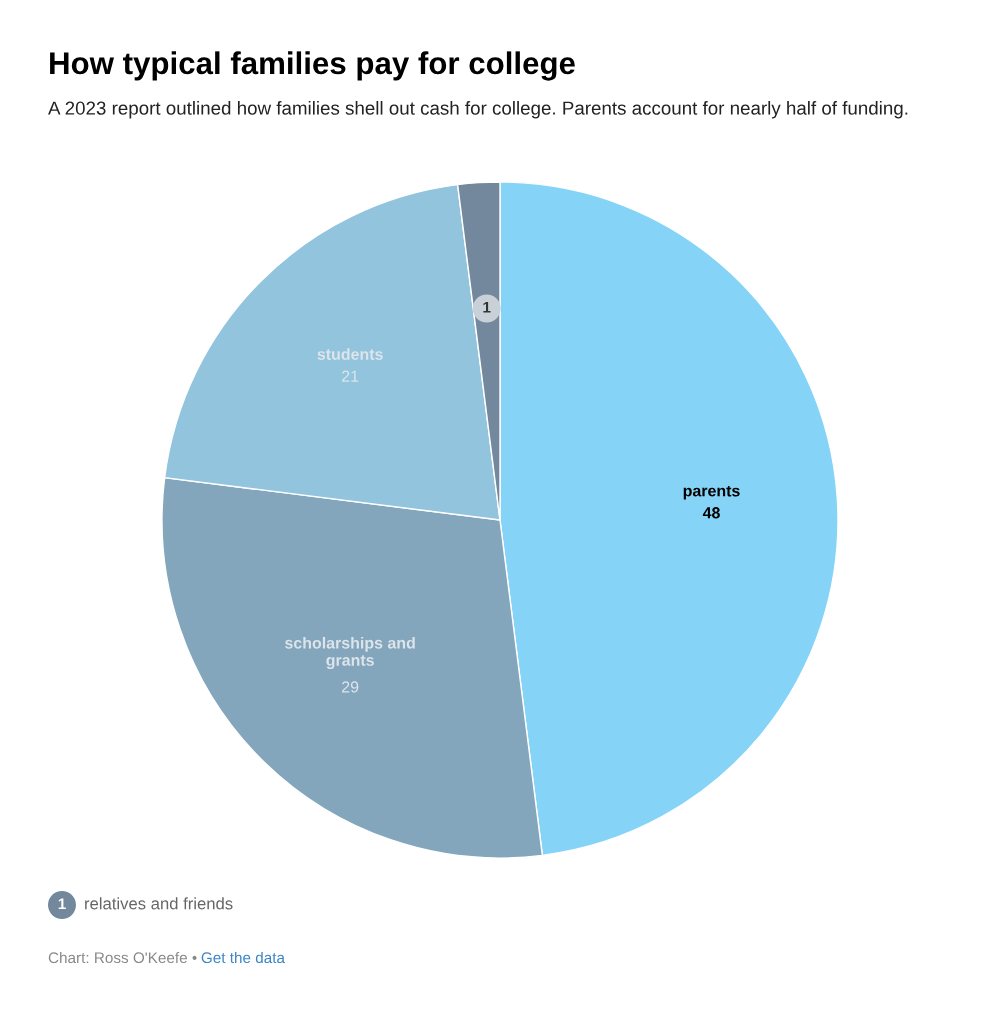 This screenshot has height=1024, width=1001. Describe the element at coordinates (350, 653) in the screenshot. I see `slice-label: scholarships and grants` at that location.